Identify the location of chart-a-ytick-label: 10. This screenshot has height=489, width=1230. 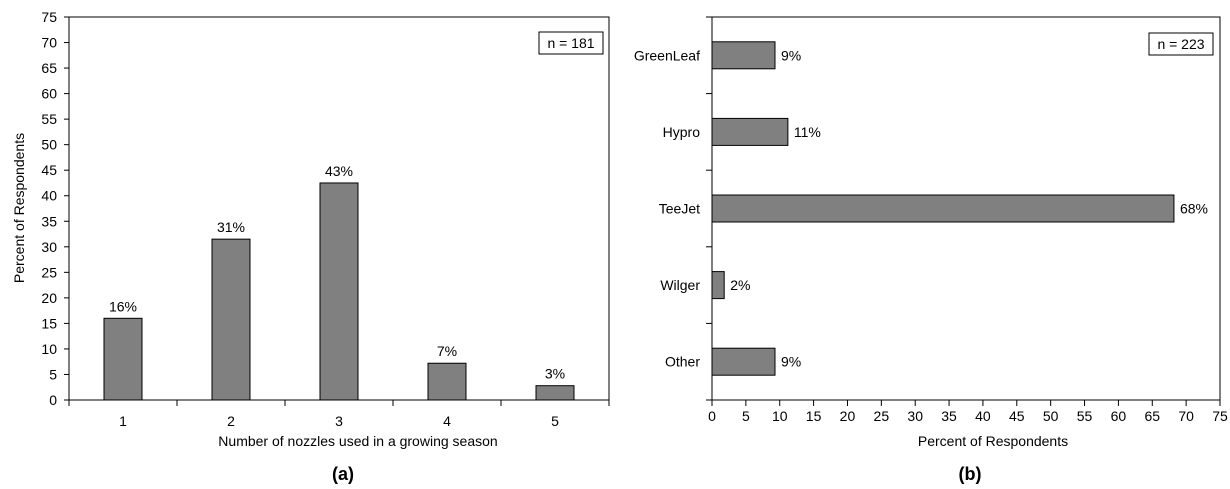
(49, 349).